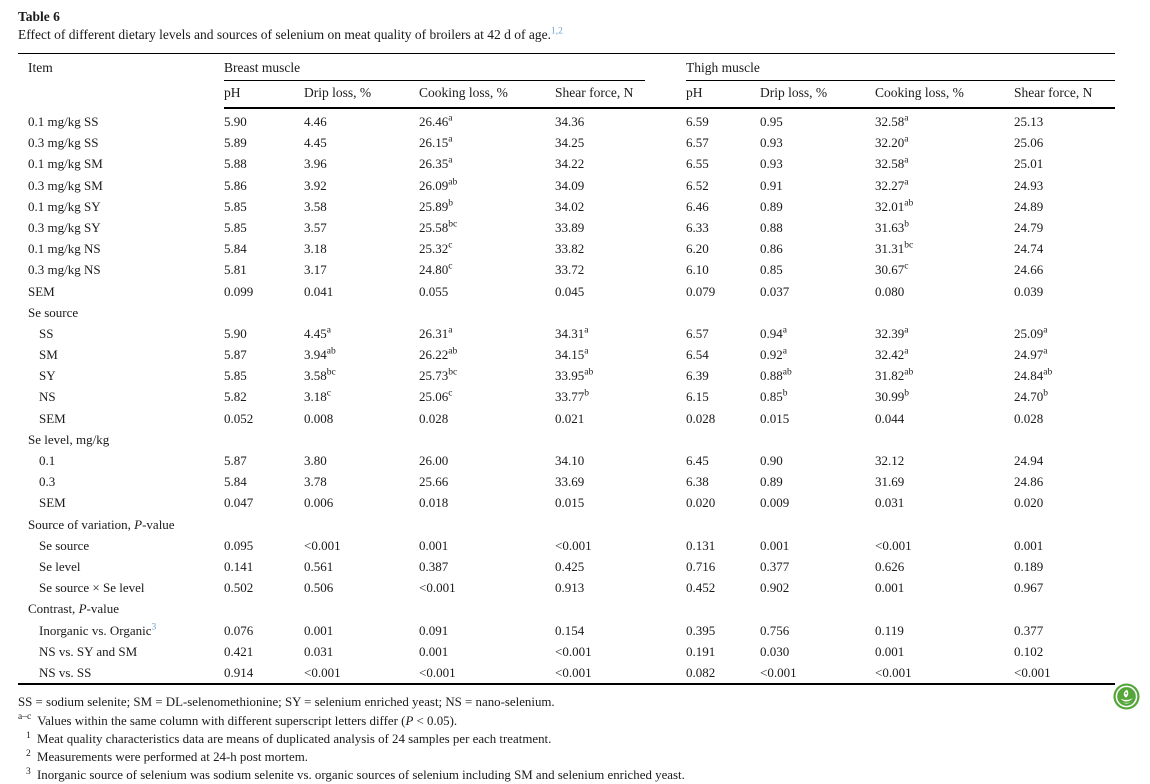  Describe the element at coordinates (235, 143) in the screenshot. I see `data-cell: 5.89` at that location.